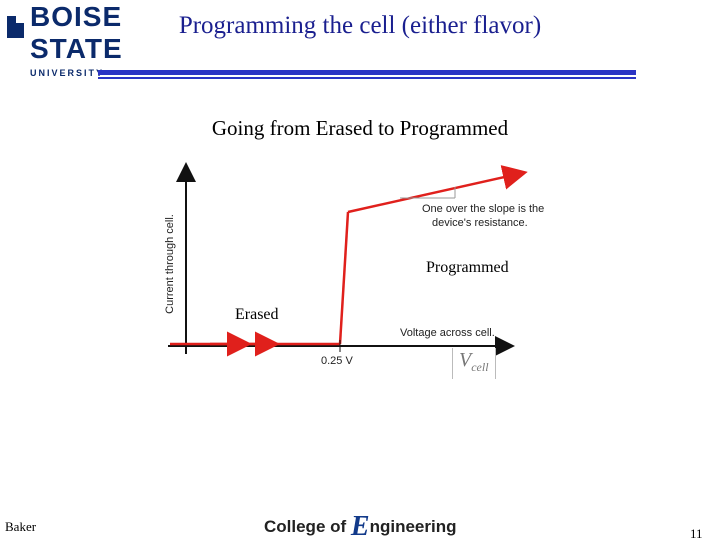 This screenshot has height=543, width=720. What do you see at coordinates (257, 314) in the screenshot?
I see `erased-label: Erased` at bounding box center [257, 314].